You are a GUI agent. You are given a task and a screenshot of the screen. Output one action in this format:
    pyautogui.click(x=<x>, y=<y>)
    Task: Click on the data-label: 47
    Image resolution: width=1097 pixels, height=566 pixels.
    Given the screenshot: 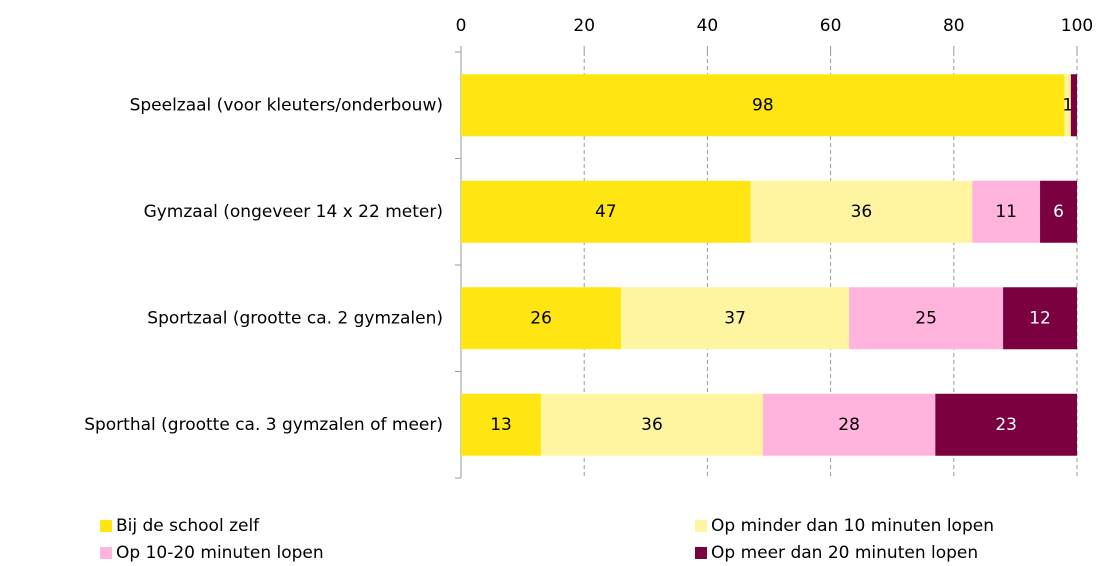 What is the action you would take?
    pyautogui.click(x=606, y=212)
    